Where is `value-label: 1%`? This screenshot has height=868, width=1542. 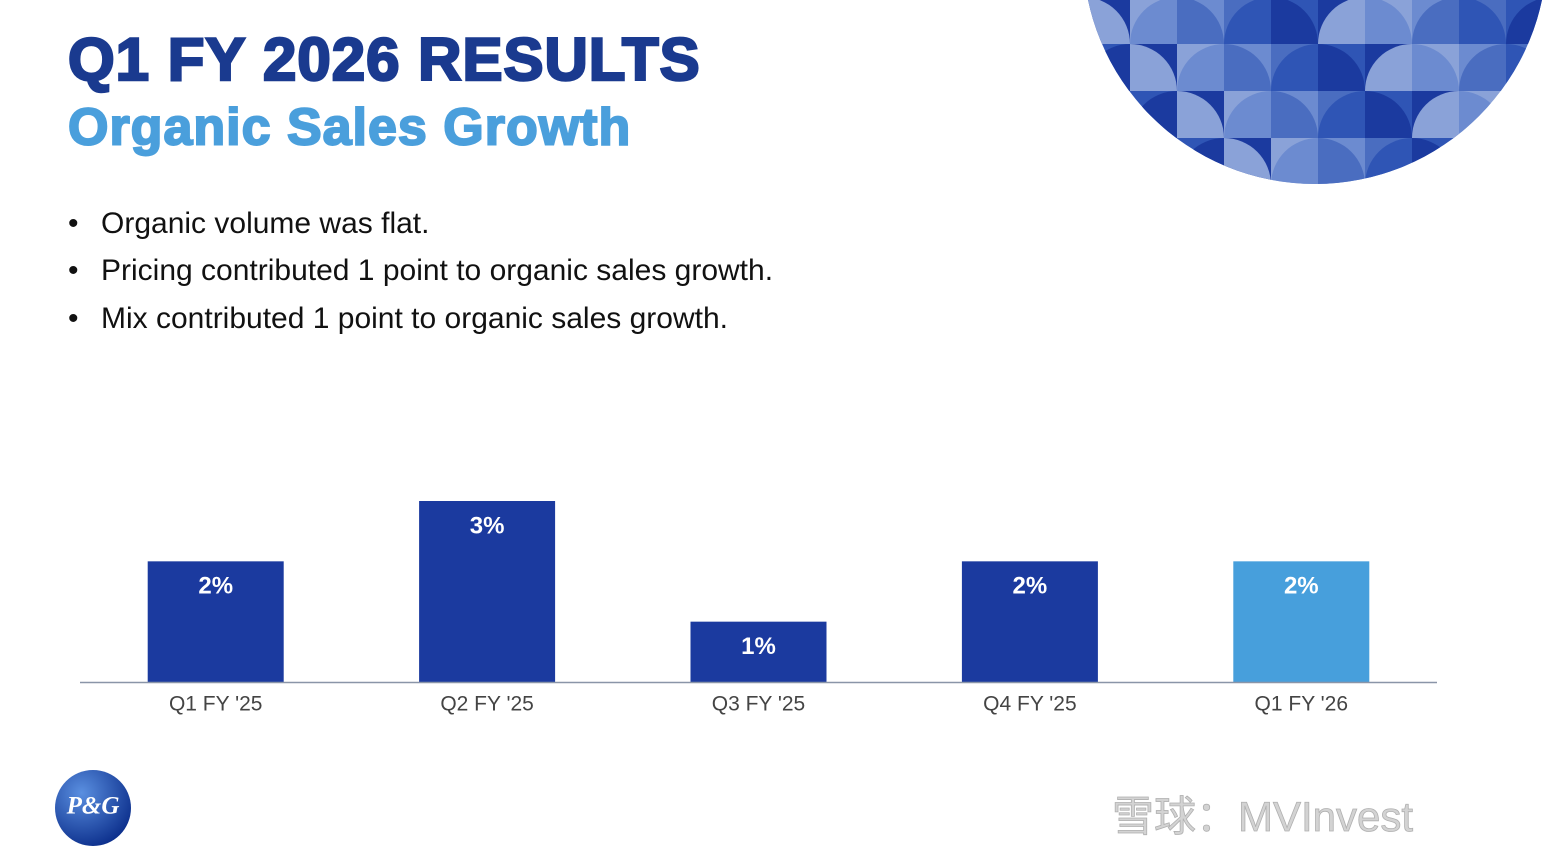
value-label: 1% is located at coordinates (758, 646).